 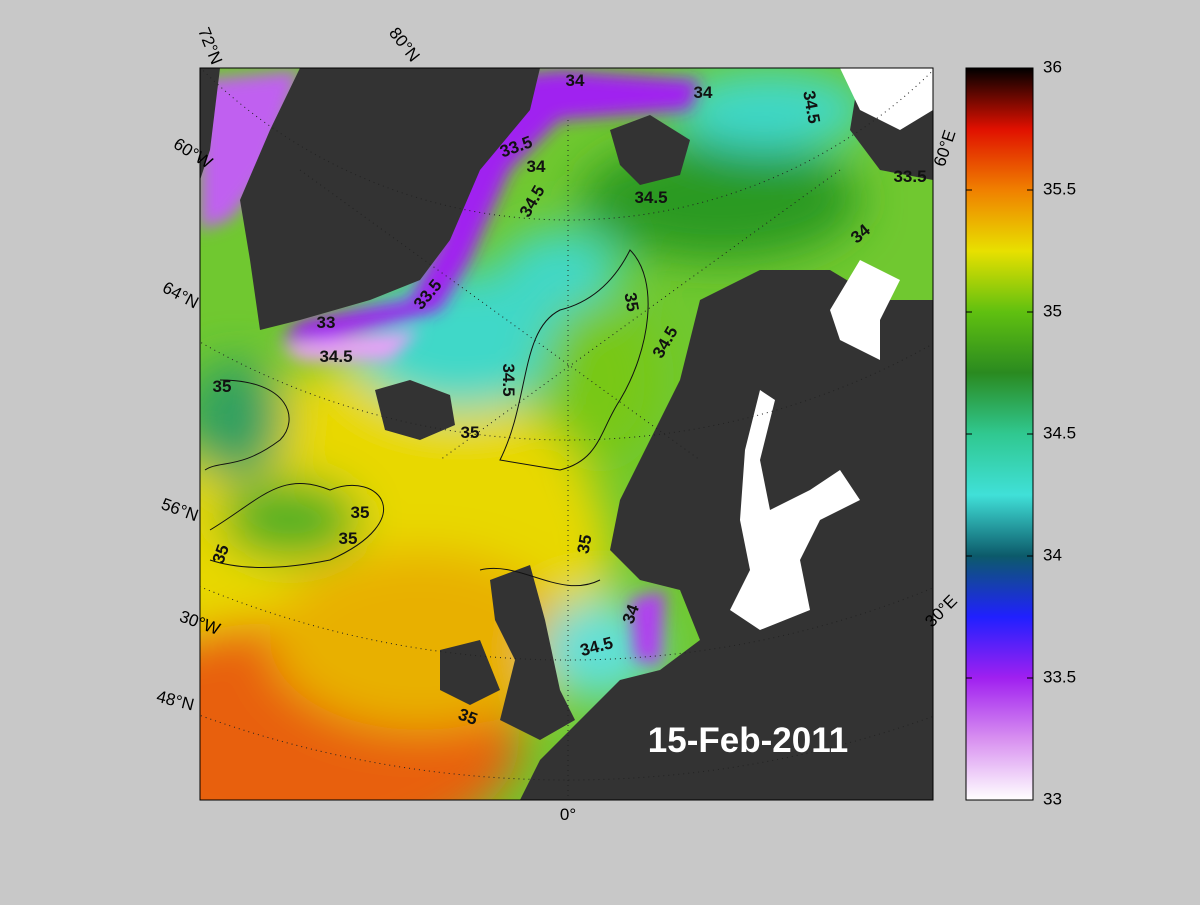 I want to click on iceland, so click(x=415, y=410).